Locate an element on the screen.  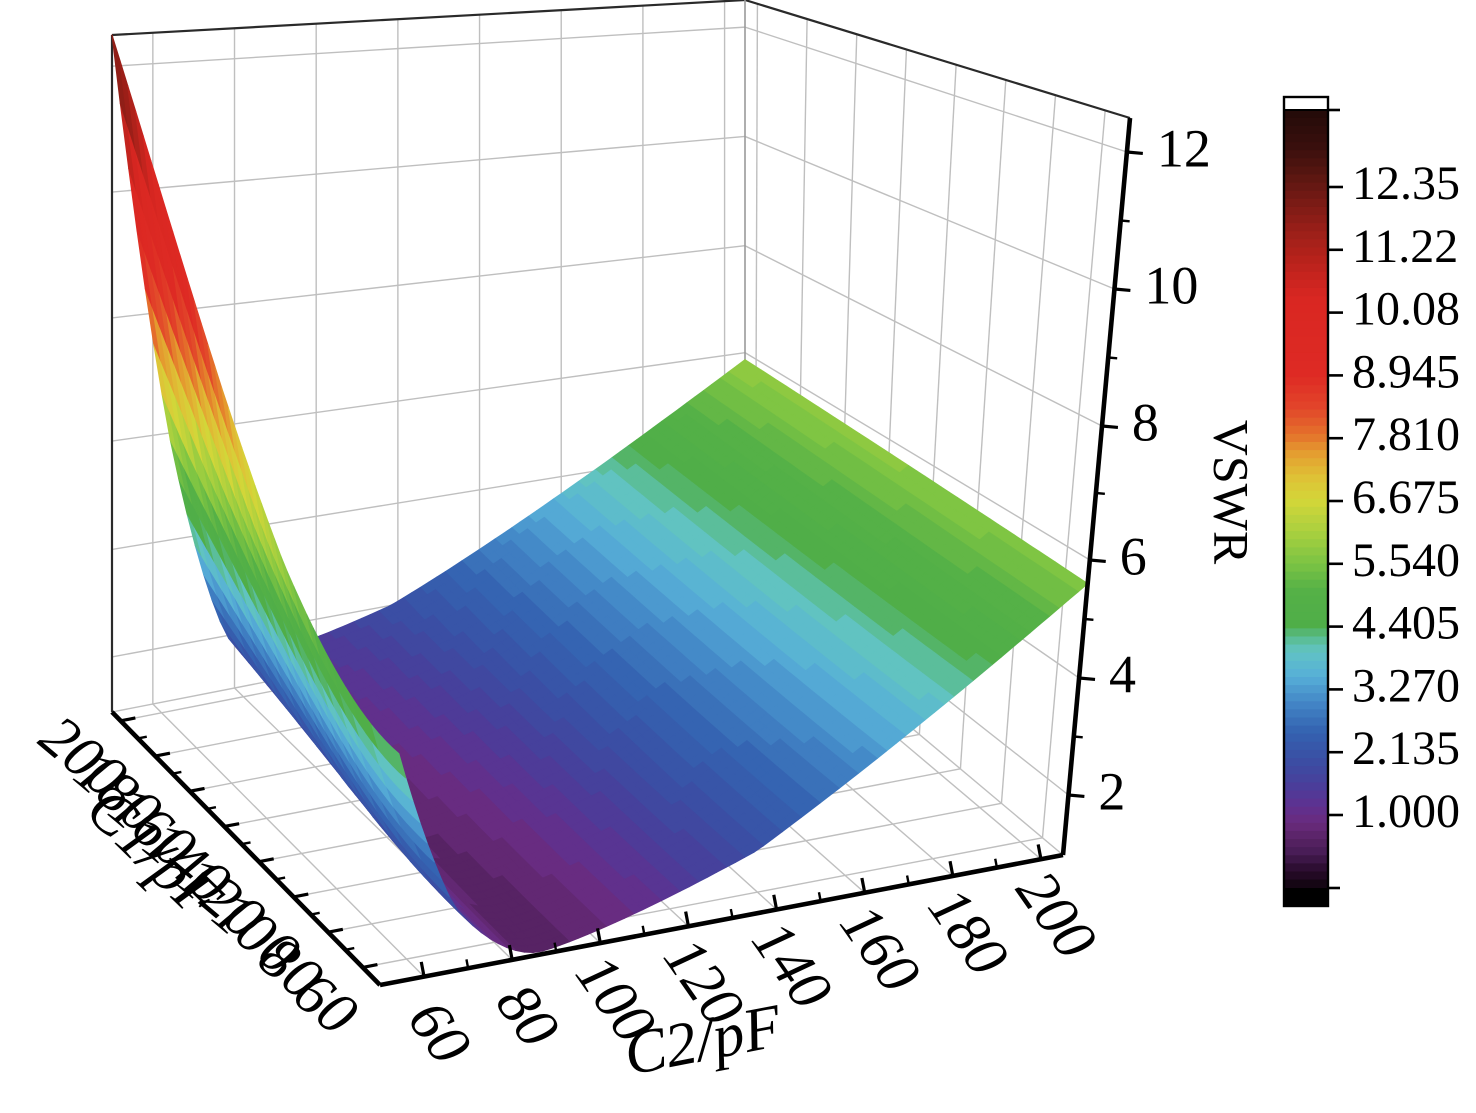
c2-tick-label: 160 is located at coordinates (881, 948).